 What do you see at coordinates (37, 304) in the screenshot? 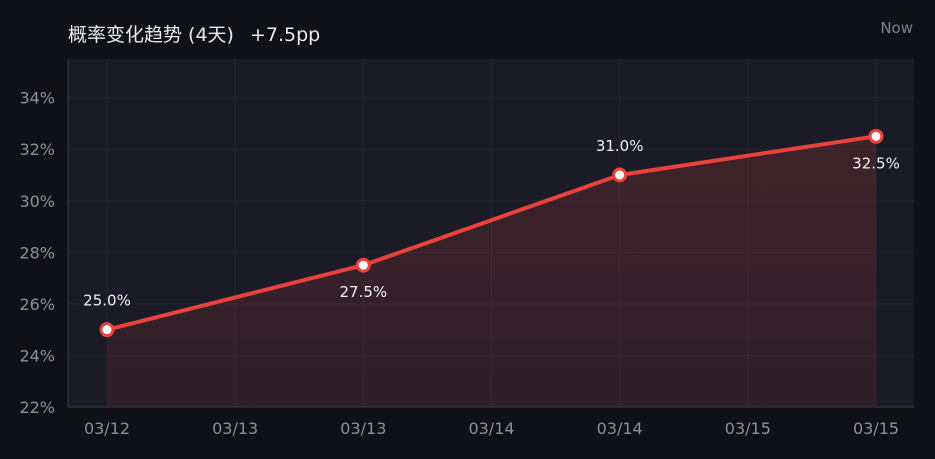
I see `y-tick-label: 26%` at bounding box center [37, 304].